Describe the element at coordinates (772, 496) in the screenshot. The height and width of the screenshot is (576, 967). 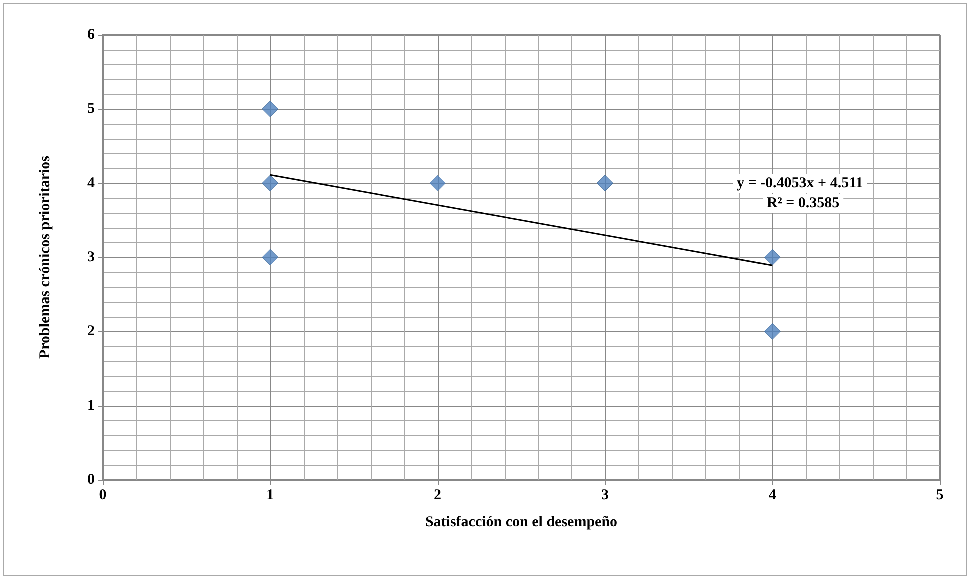
I see `x-tick-label: 4` at that location.